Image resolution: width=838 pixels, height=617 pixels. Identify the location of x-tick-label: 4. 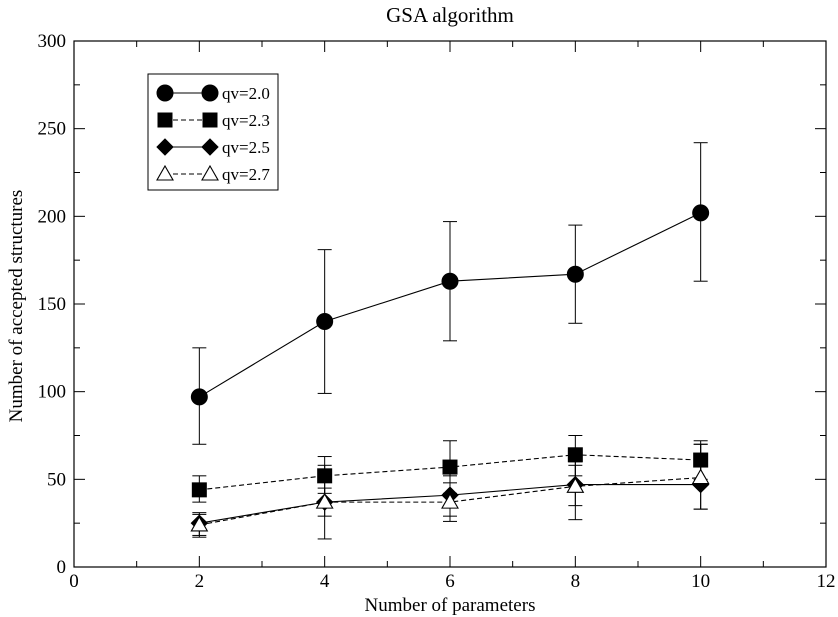
(325, 581).